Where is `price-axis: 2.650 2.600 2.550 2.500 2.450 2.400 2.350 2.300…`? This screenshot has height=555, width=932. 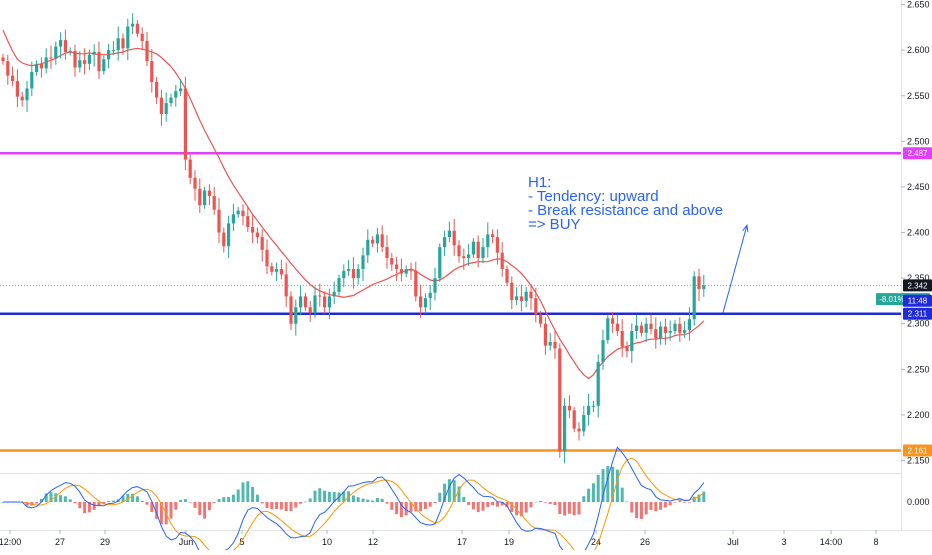 price-axis: 2.650 2.600 2.550 2.500 2.450 2.400 2.350 2.300… is located at coordinates (915, 233).